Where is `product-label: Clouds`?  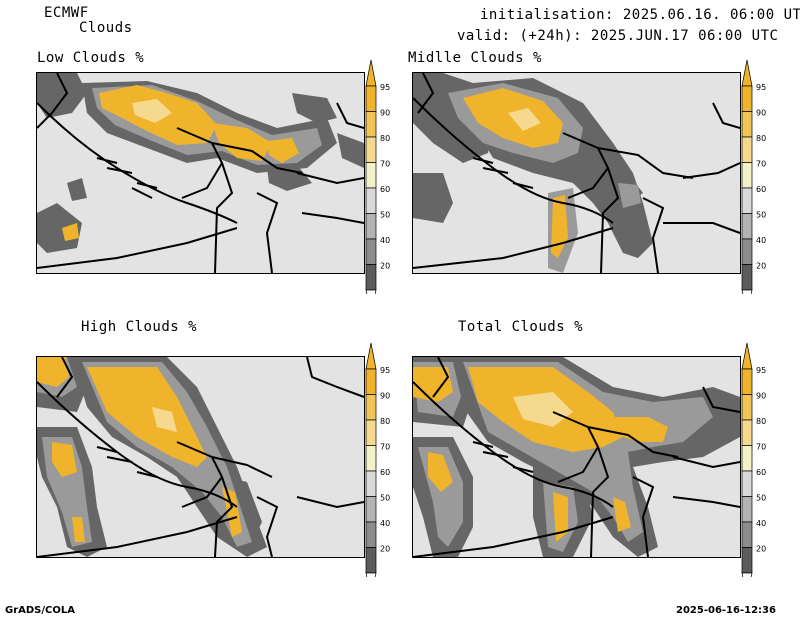 product-label: Clouds is located at coordinates (106, 28).